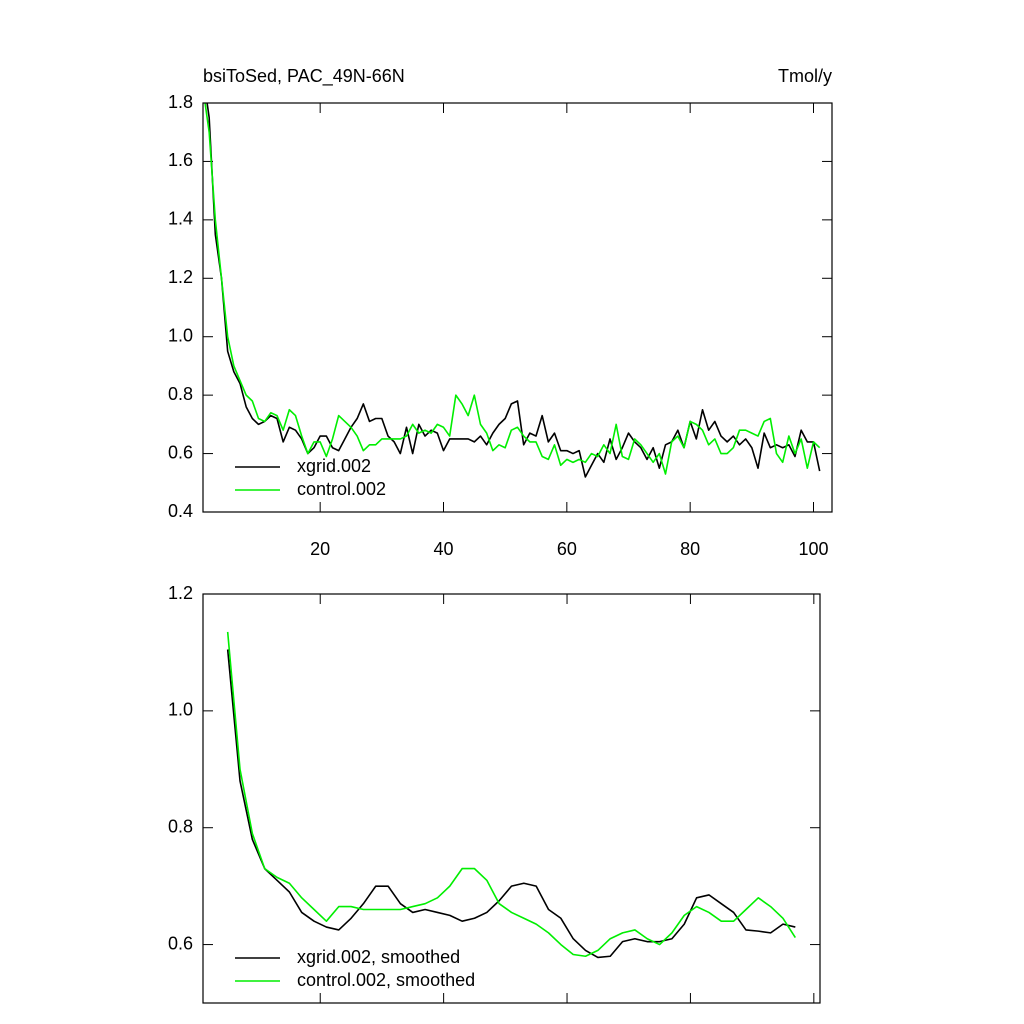 This screenshot has width=1024, height=1024. Describe the element at coordinates (805, 76) in the screenshot. I see `units-label: Tmol/y` at that location.